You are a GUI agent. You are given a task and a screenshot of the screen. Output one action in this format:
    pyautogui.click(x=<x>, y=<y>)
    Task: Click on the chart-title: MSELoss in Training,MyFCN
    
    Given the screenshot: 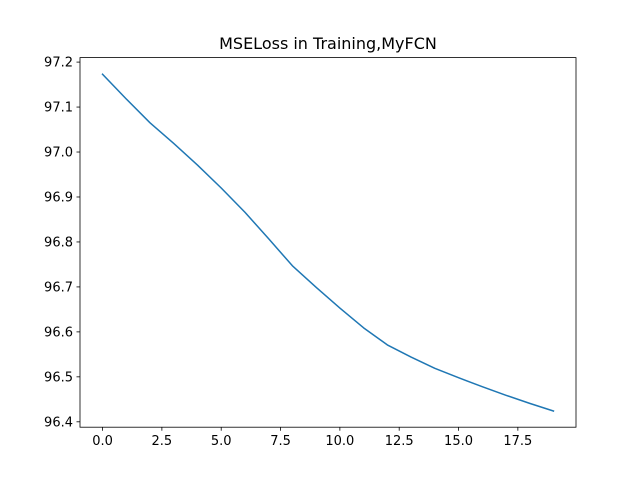 What is the action you would take?
    pyautogui.click(x=328, y=43)
    